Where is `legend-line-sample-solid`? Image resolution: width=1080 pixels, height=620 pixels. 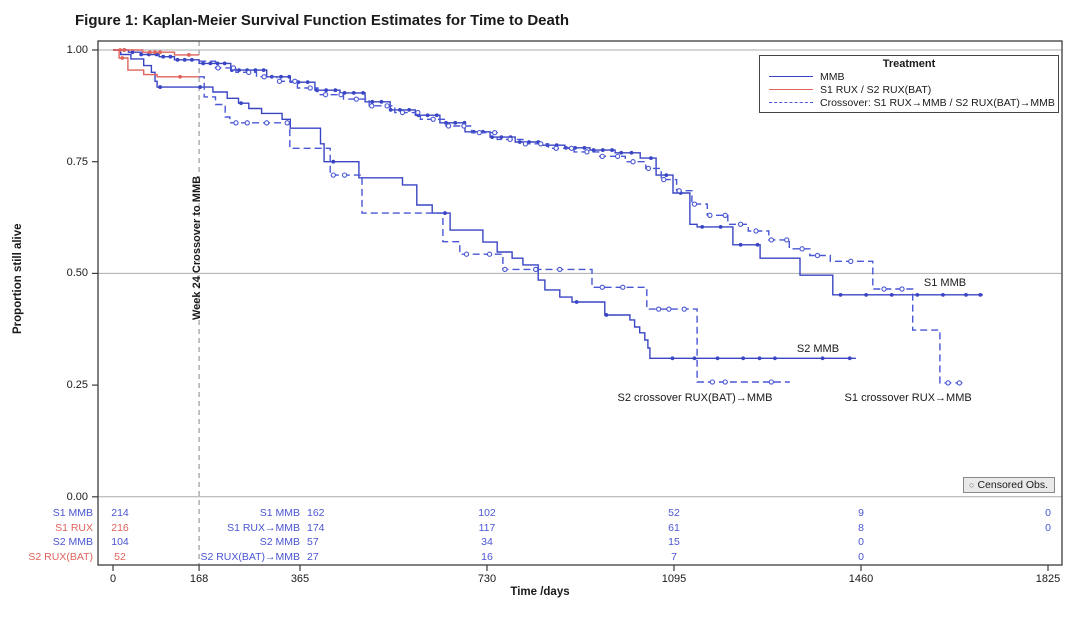 legend-line-sample-solid is located at coordinates (791, 76).